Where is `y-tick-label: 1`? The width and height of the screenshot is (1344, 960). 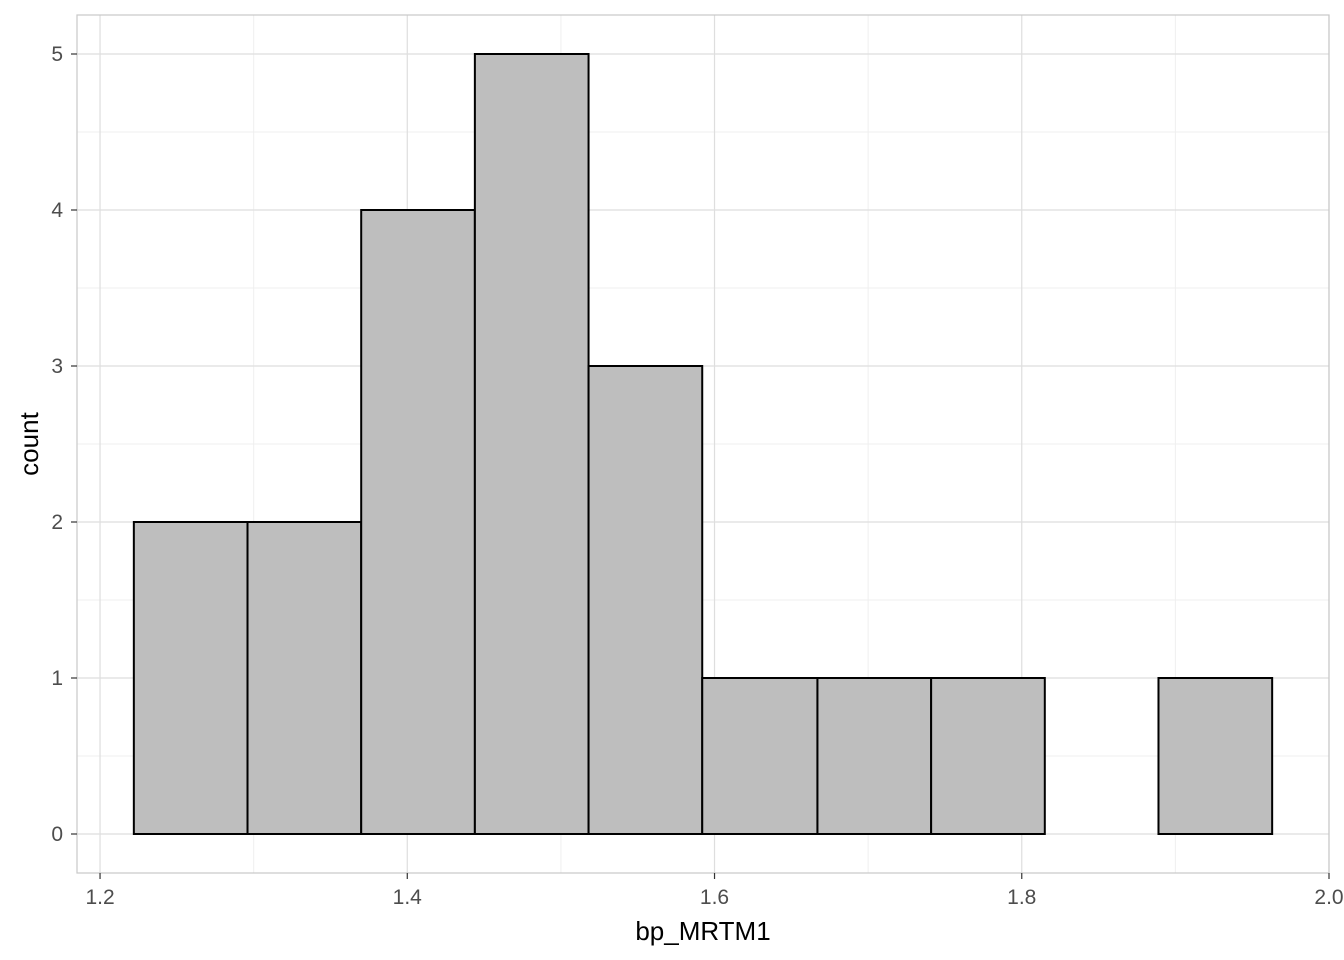 y-tick-label: 1 is located at coordinates (57, 678).